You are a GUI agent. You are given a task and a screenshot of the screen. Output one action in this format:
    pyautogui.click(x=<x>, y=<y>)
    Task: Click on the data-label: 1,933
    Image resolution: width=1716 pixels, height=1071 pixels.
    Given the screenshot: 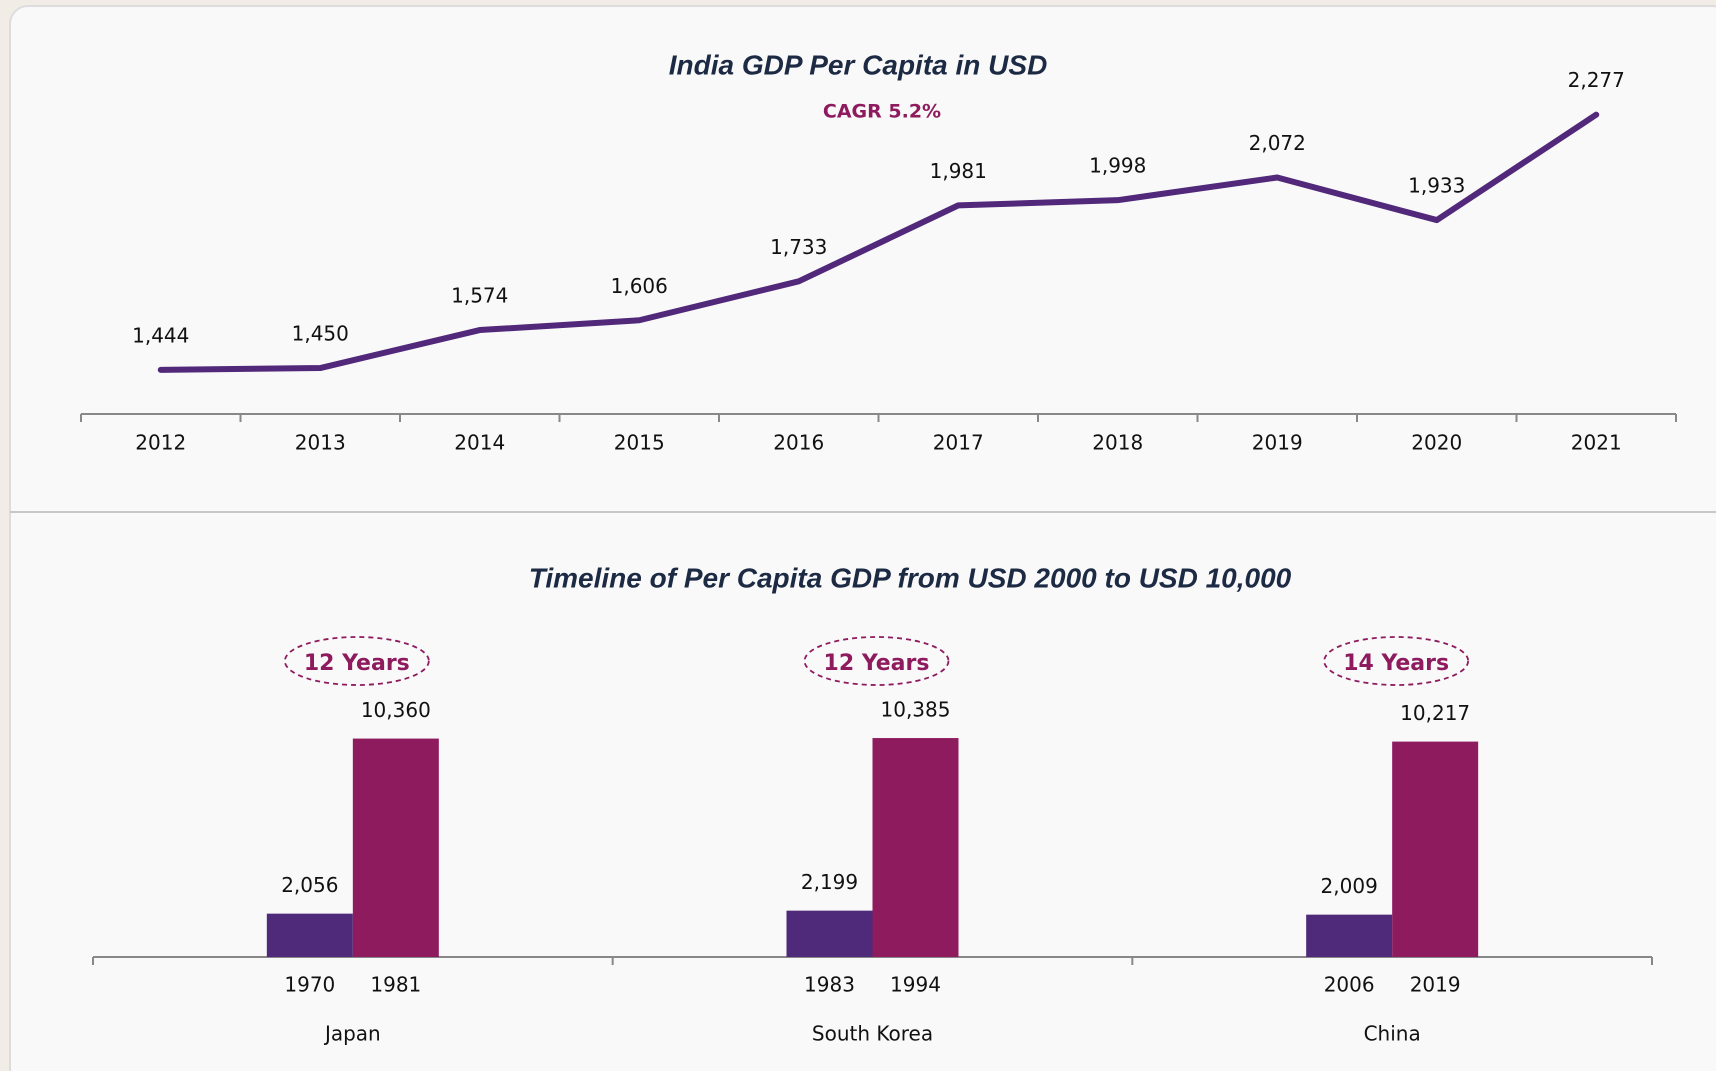 What is the action you would take?
    pyautogui.click(x=1436, y=186)
    